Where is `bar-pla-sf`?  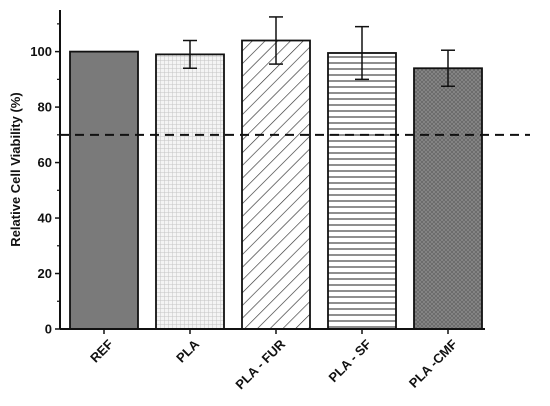
bar-pla-sf is located at coordinates (362, 191).